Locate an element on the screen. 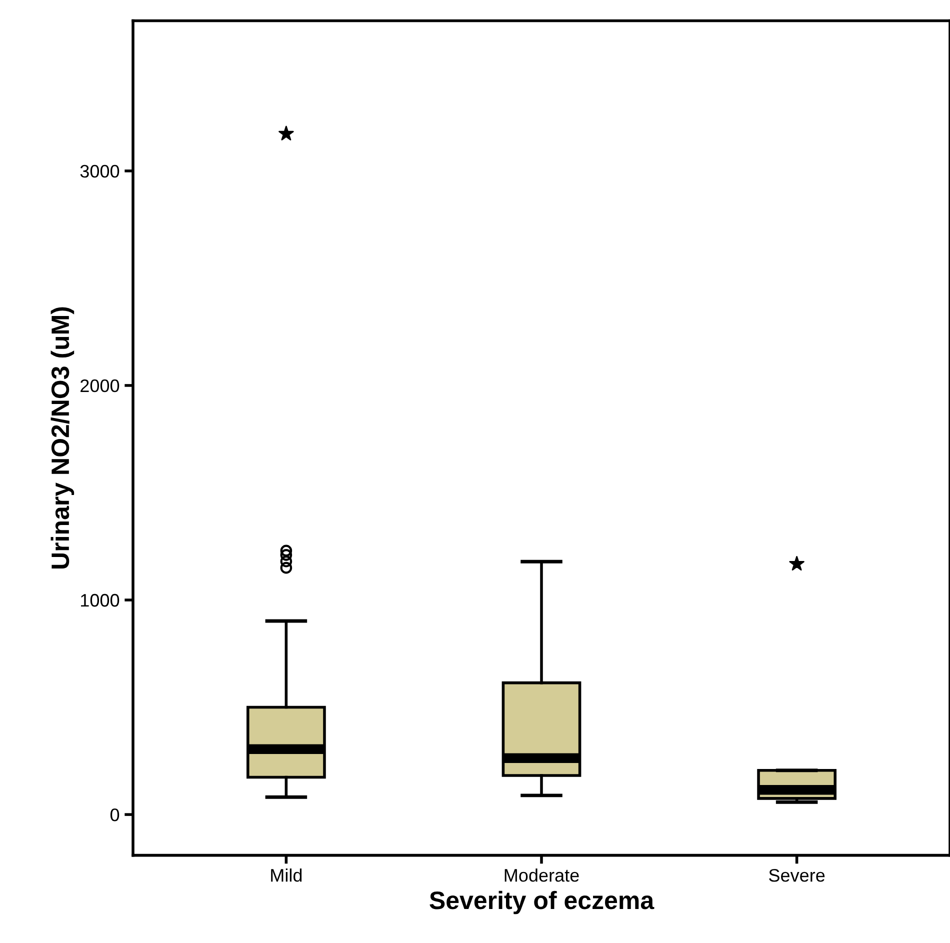  y-tick-label: 1000 is located at coordinates (100, 600).